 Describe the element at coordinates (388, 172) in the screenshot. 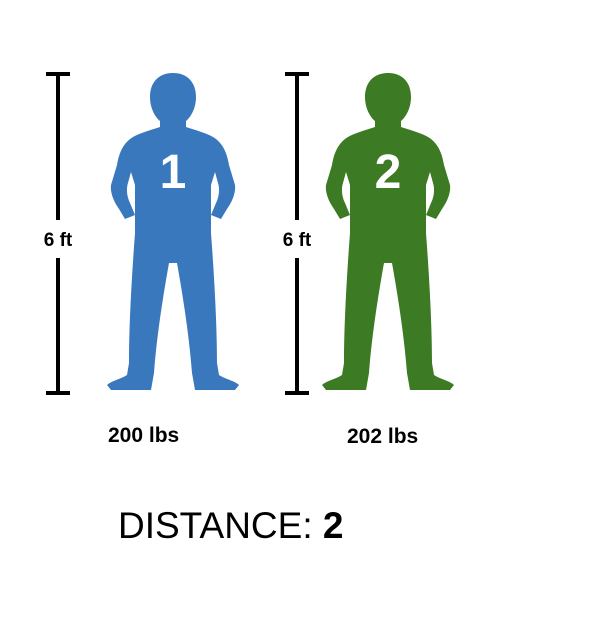

I see `figure-number-2: 2` at that location.